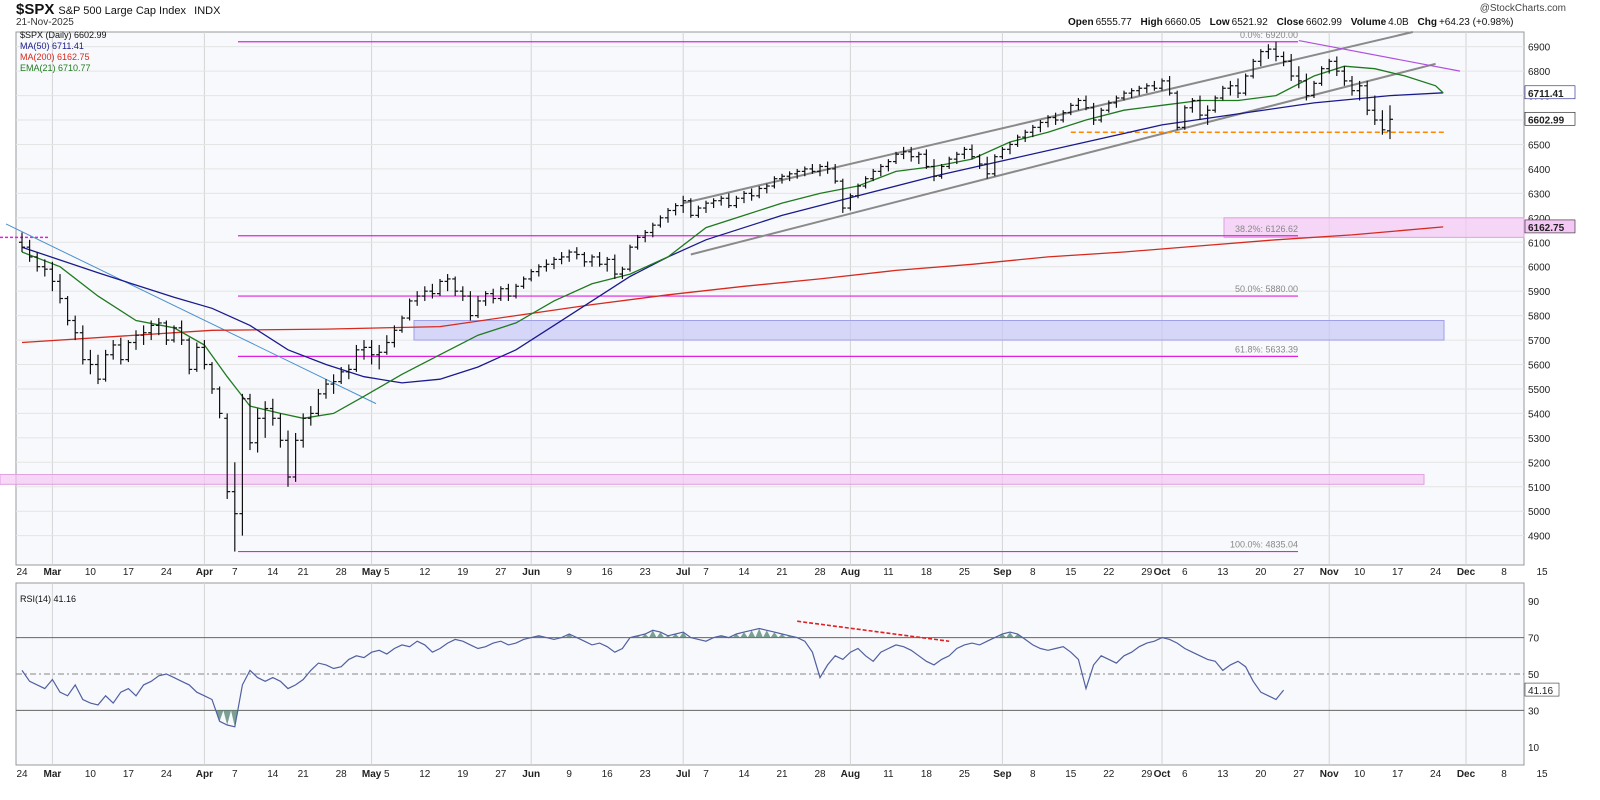 The width and height of the screenshot is (1600, 800). What do you see at coordinates (1539, 72) in the screenshot?
I see `price-axis-tick: 6800` at bounding box center [1539, 72].